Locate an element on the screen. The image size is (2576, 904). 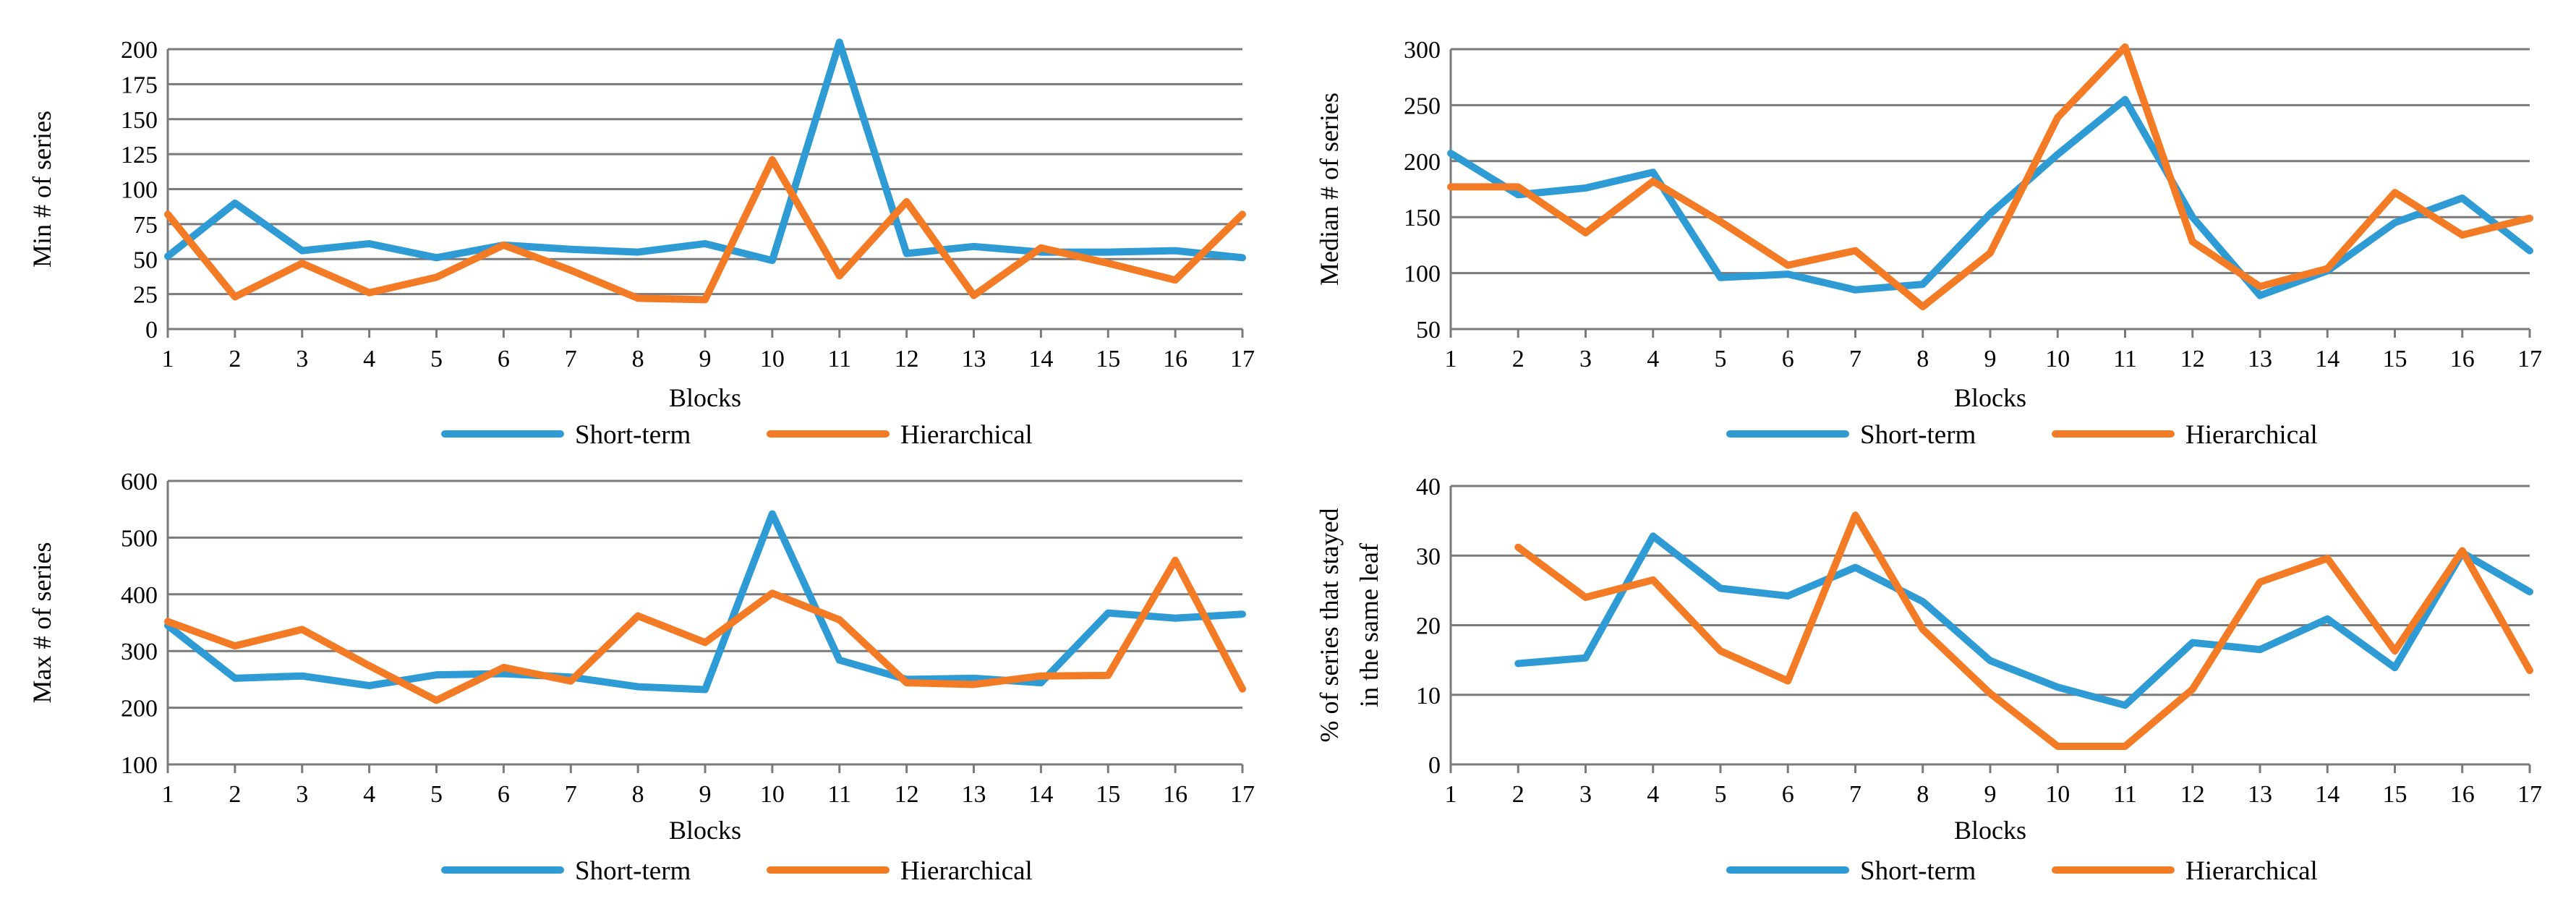
x-tick-label: 17 is located at coordinates (2529, 794).